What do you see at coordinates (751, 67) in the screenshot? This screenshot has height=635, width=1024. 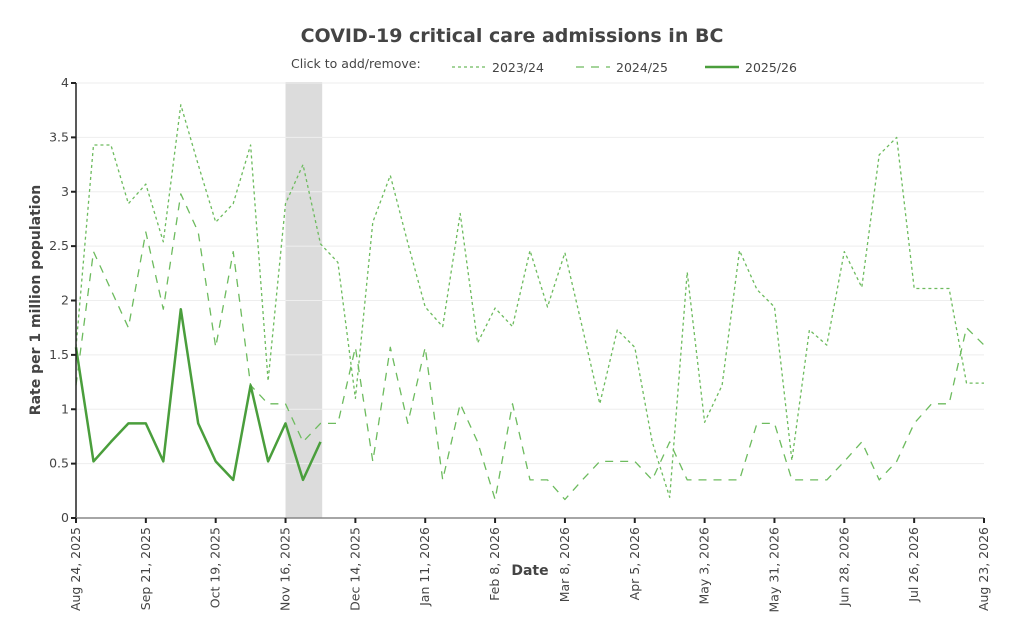 I see `legend-item-2025-26: 2025/26` at bounding box center [751, 67].